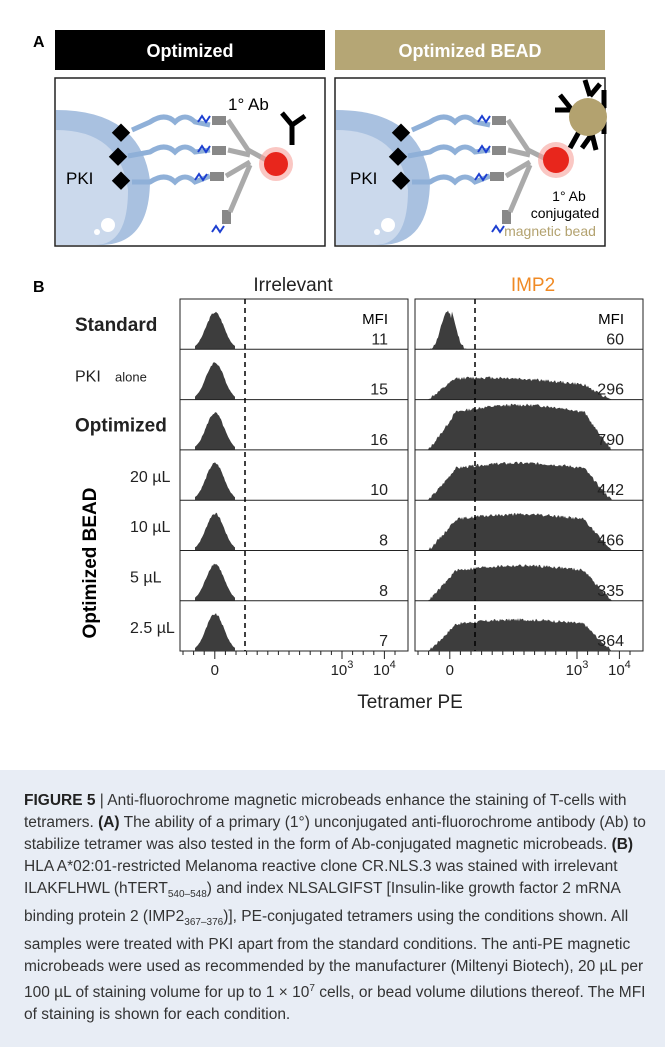  Describe the element at coordinates (615, 339) in the screenshot. I see `mfi-value-imp2: 60` at that location.